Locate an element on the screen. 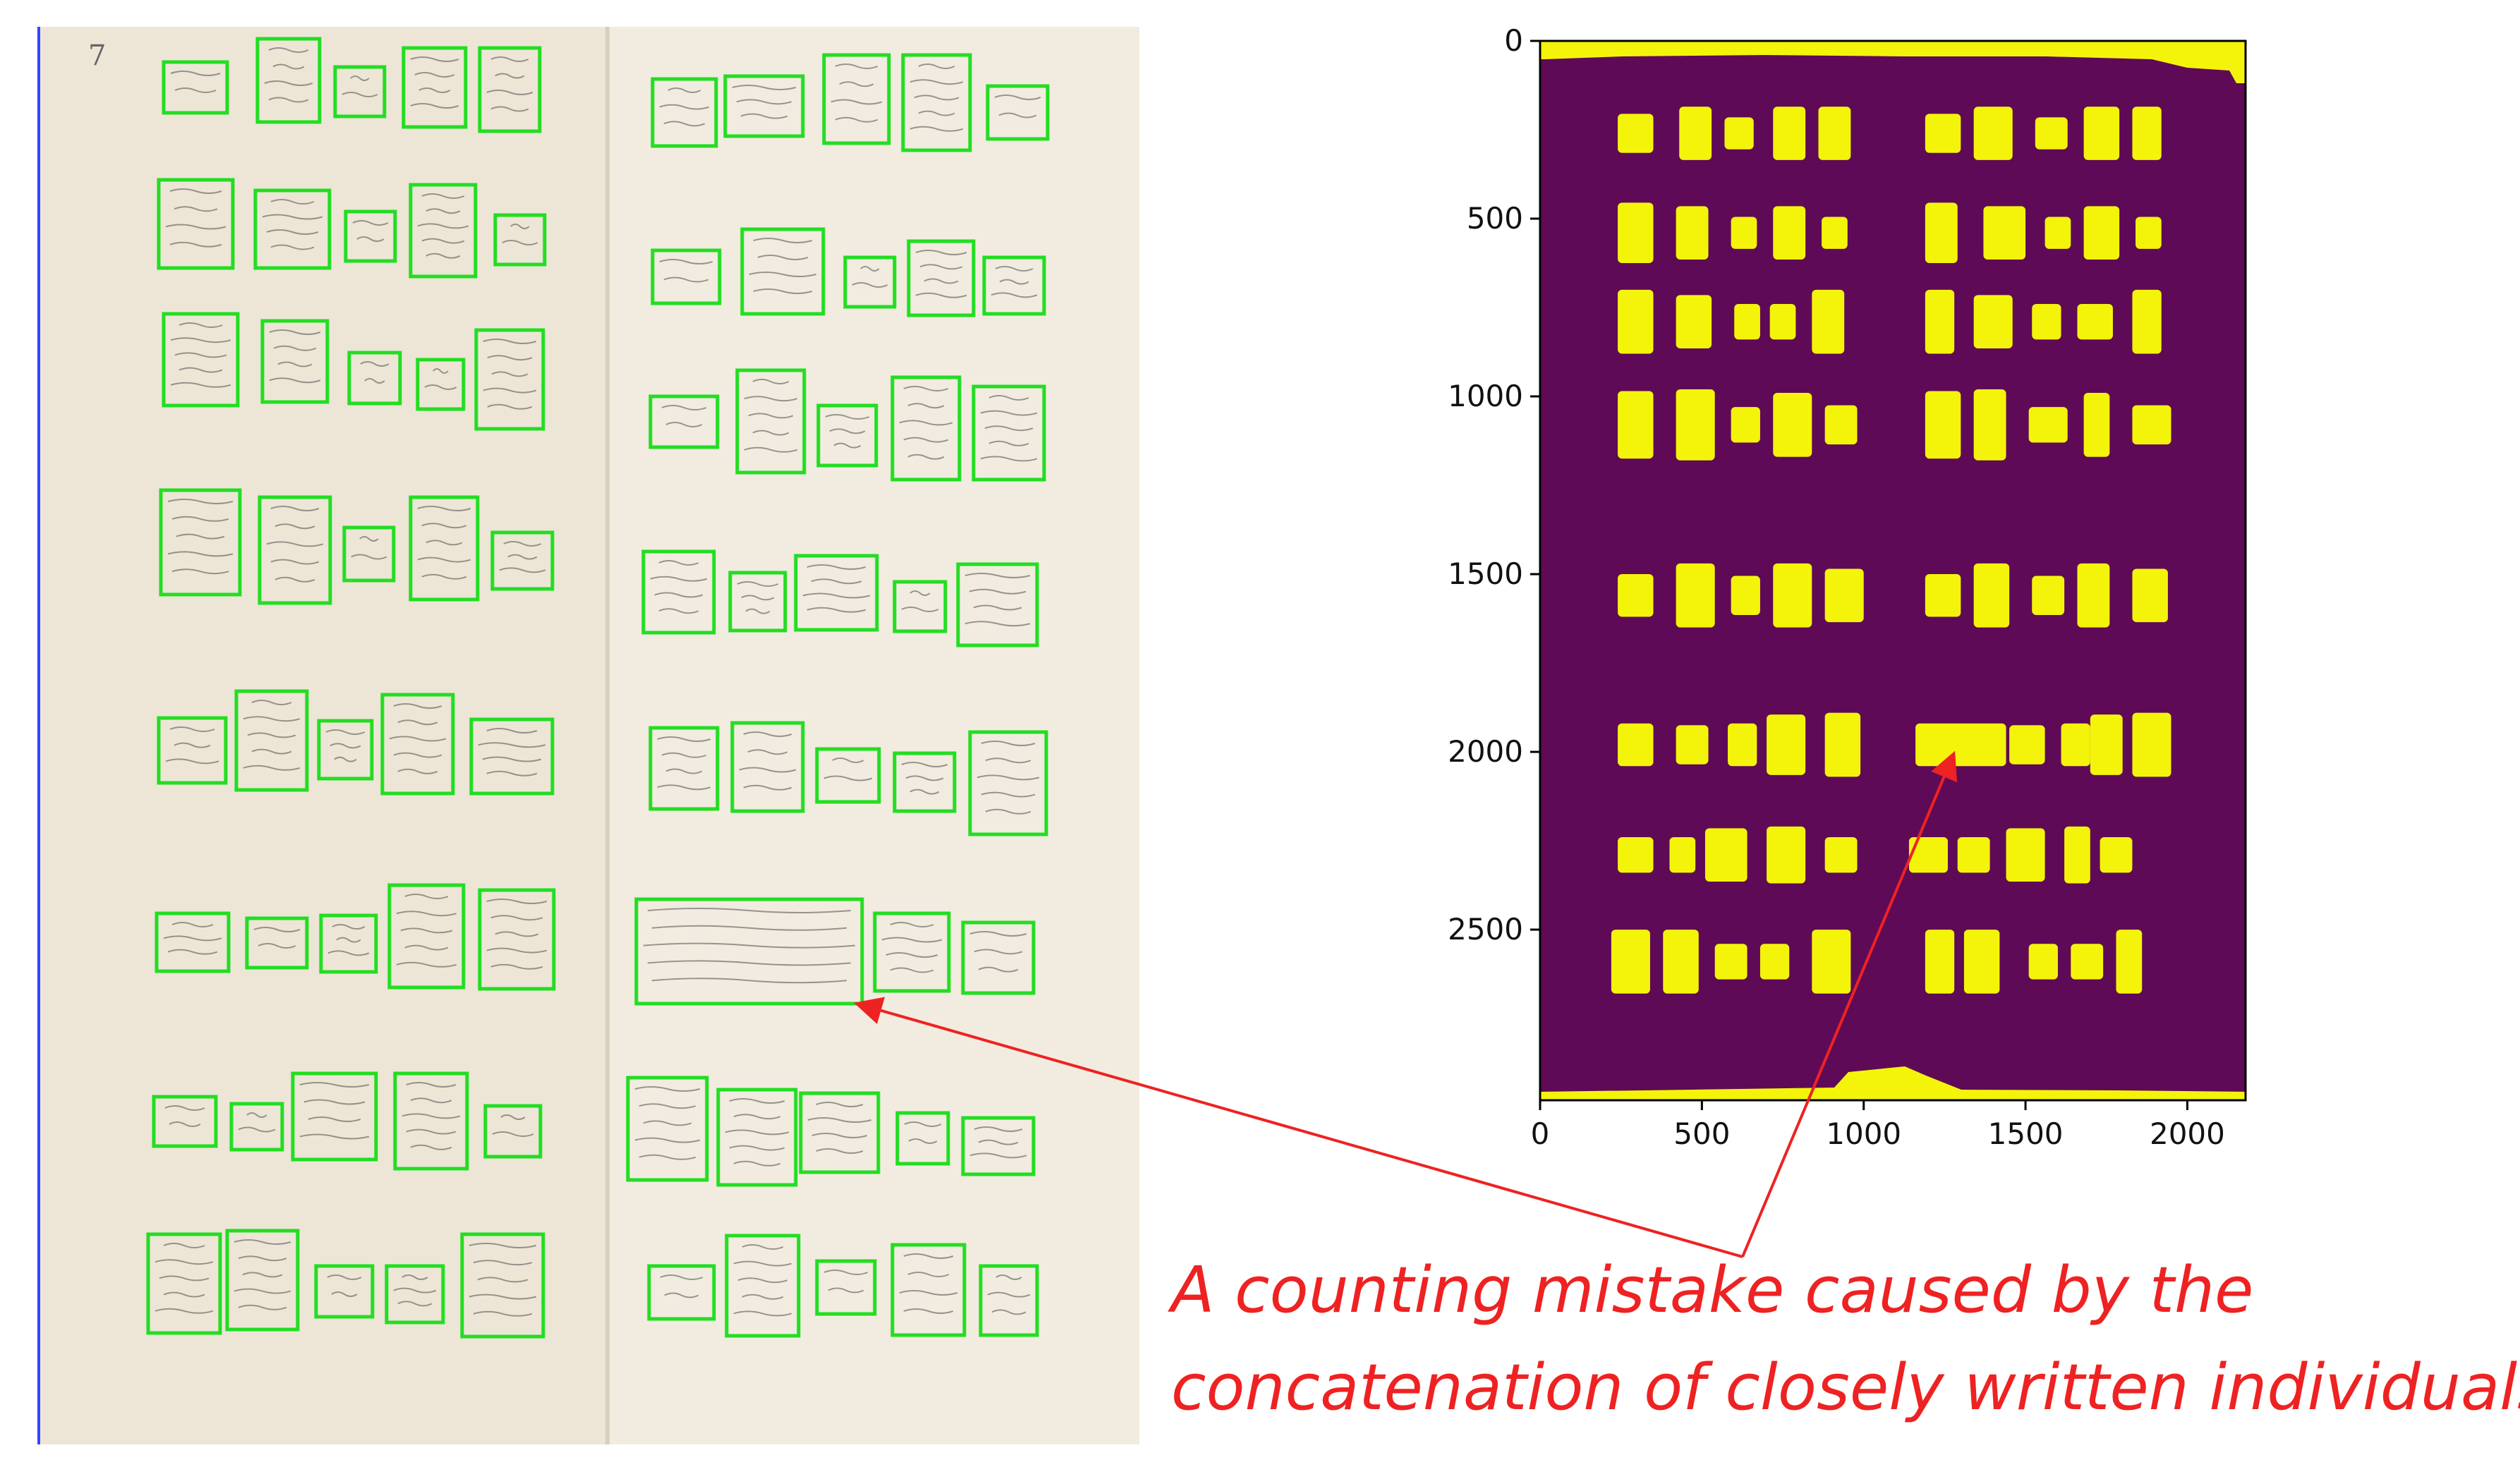 This screenshot has height=1467, width=2520. x-tick-label: 0 is located at coordinates (1540, 1134).